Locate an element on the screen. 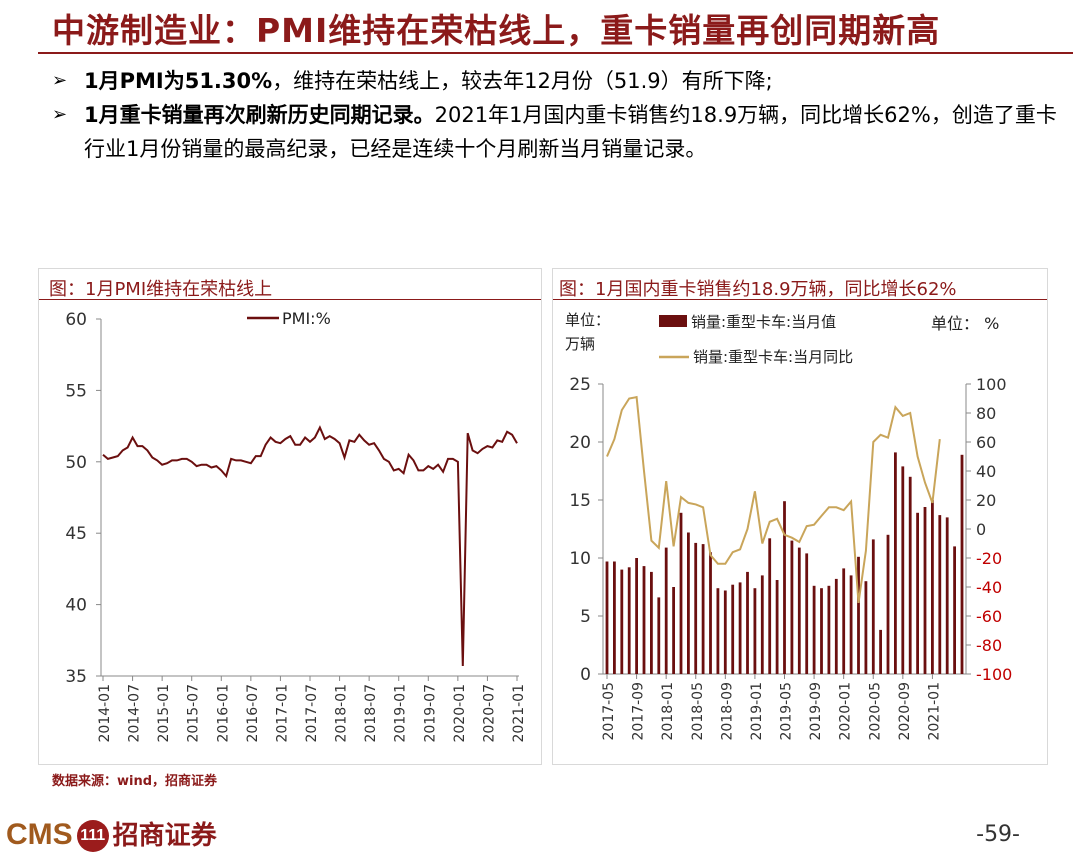 This screenshot has height=859, width=1080. title-divider is located at coordinates (555, 53).